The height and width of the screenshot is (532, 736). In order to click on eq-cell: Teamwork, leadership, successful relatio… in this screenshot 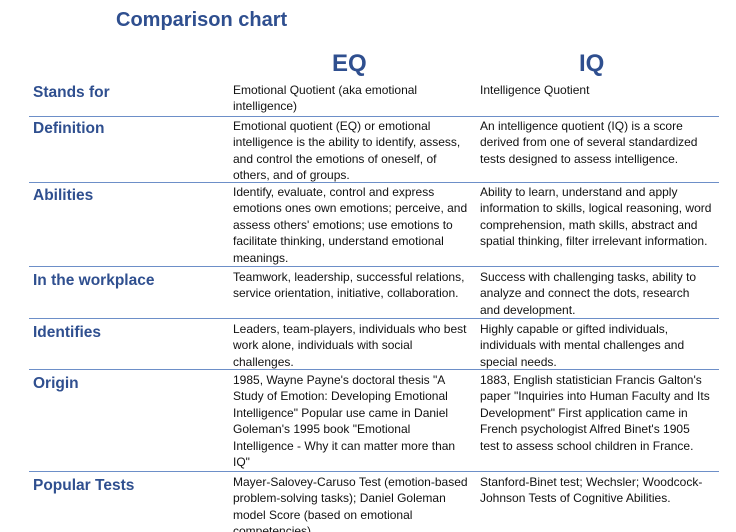, I will do `click(349, 285)`.